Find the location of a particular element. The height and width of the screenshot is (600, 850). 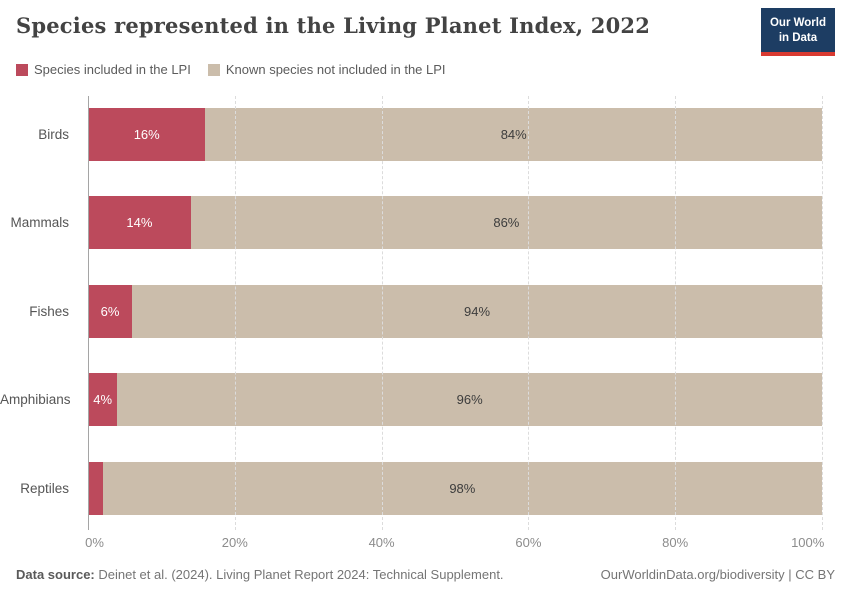

legend-item-included: Species included in the LPI is located at coordinates (103, 69).